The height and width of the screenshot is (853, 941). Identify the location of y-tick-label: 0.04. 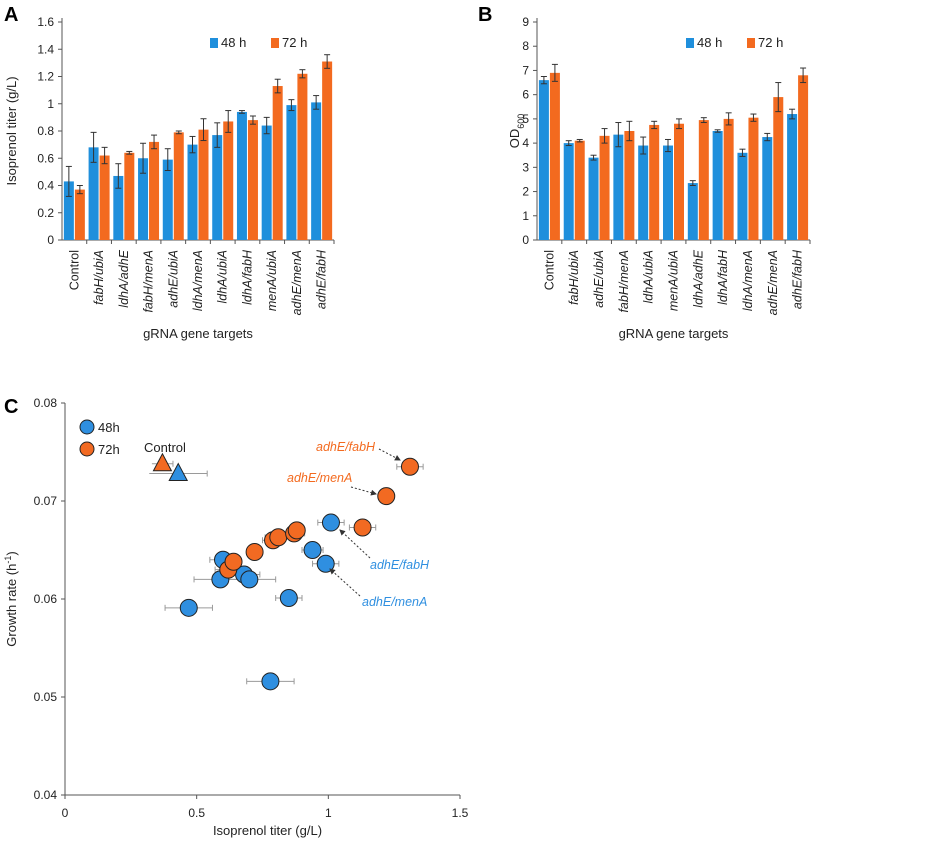
(46, 795).